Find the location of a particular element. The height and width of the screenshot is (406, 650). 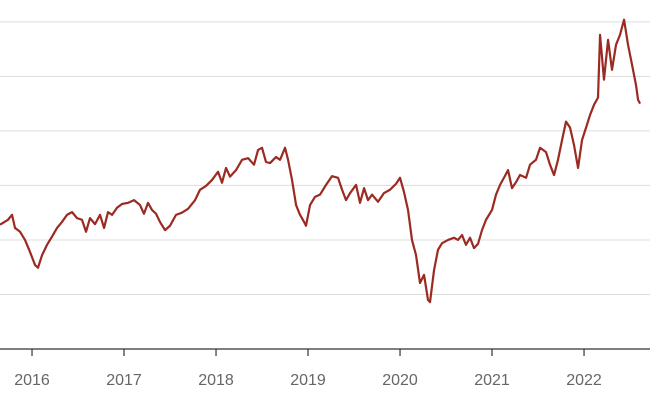

x-tick-label: 2017 is located at coordinates (124, 380).